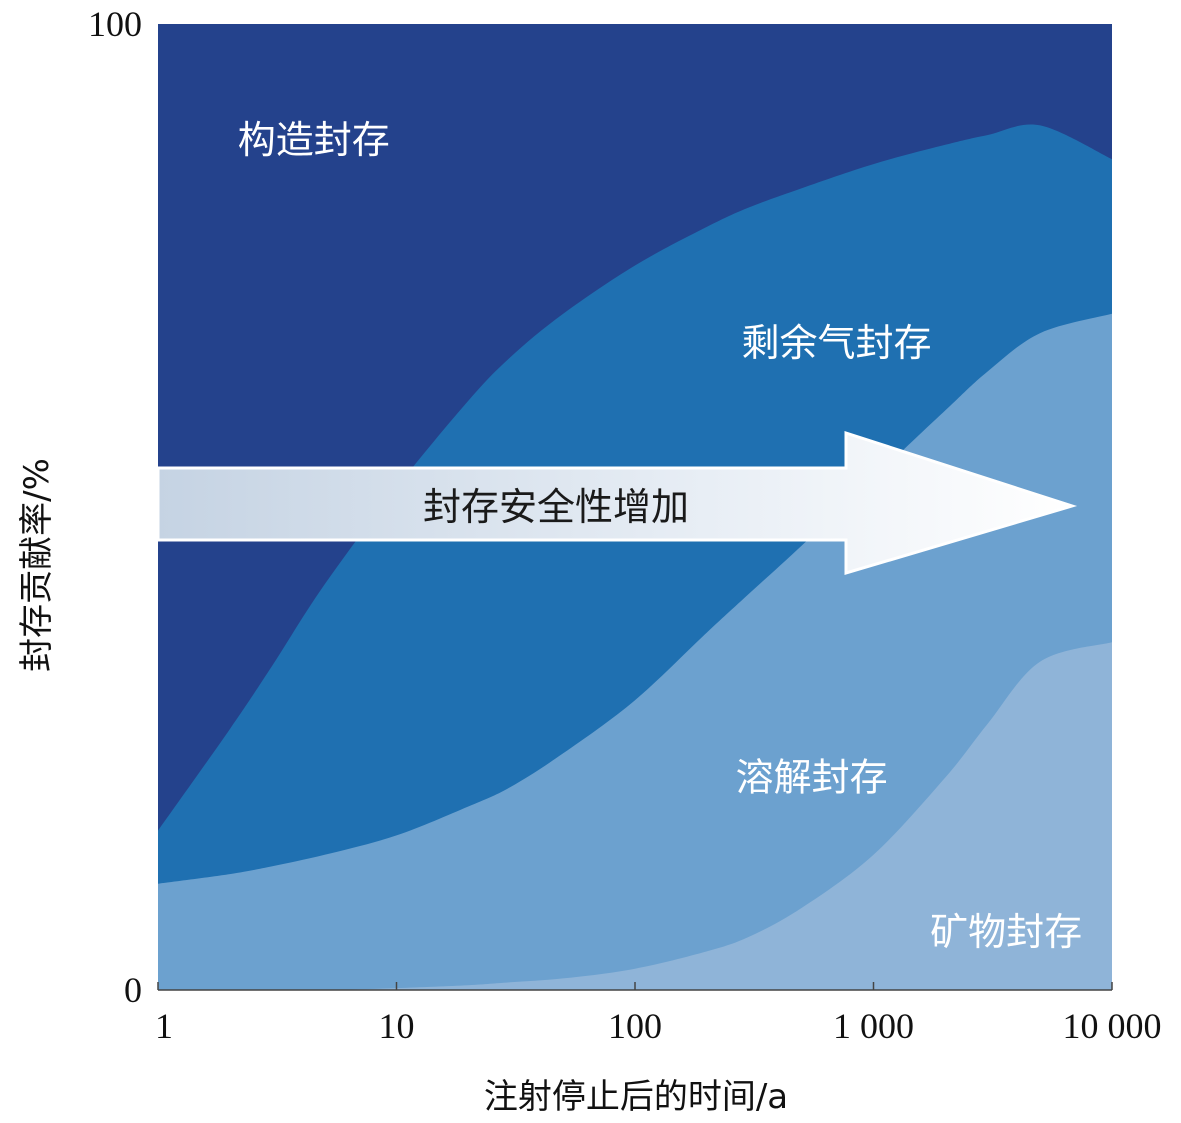  What do you see at coordinates (1006, 932) in the screenshot?
I see `region-label-4: 矿物封存` at bounding box center [1006, 932].